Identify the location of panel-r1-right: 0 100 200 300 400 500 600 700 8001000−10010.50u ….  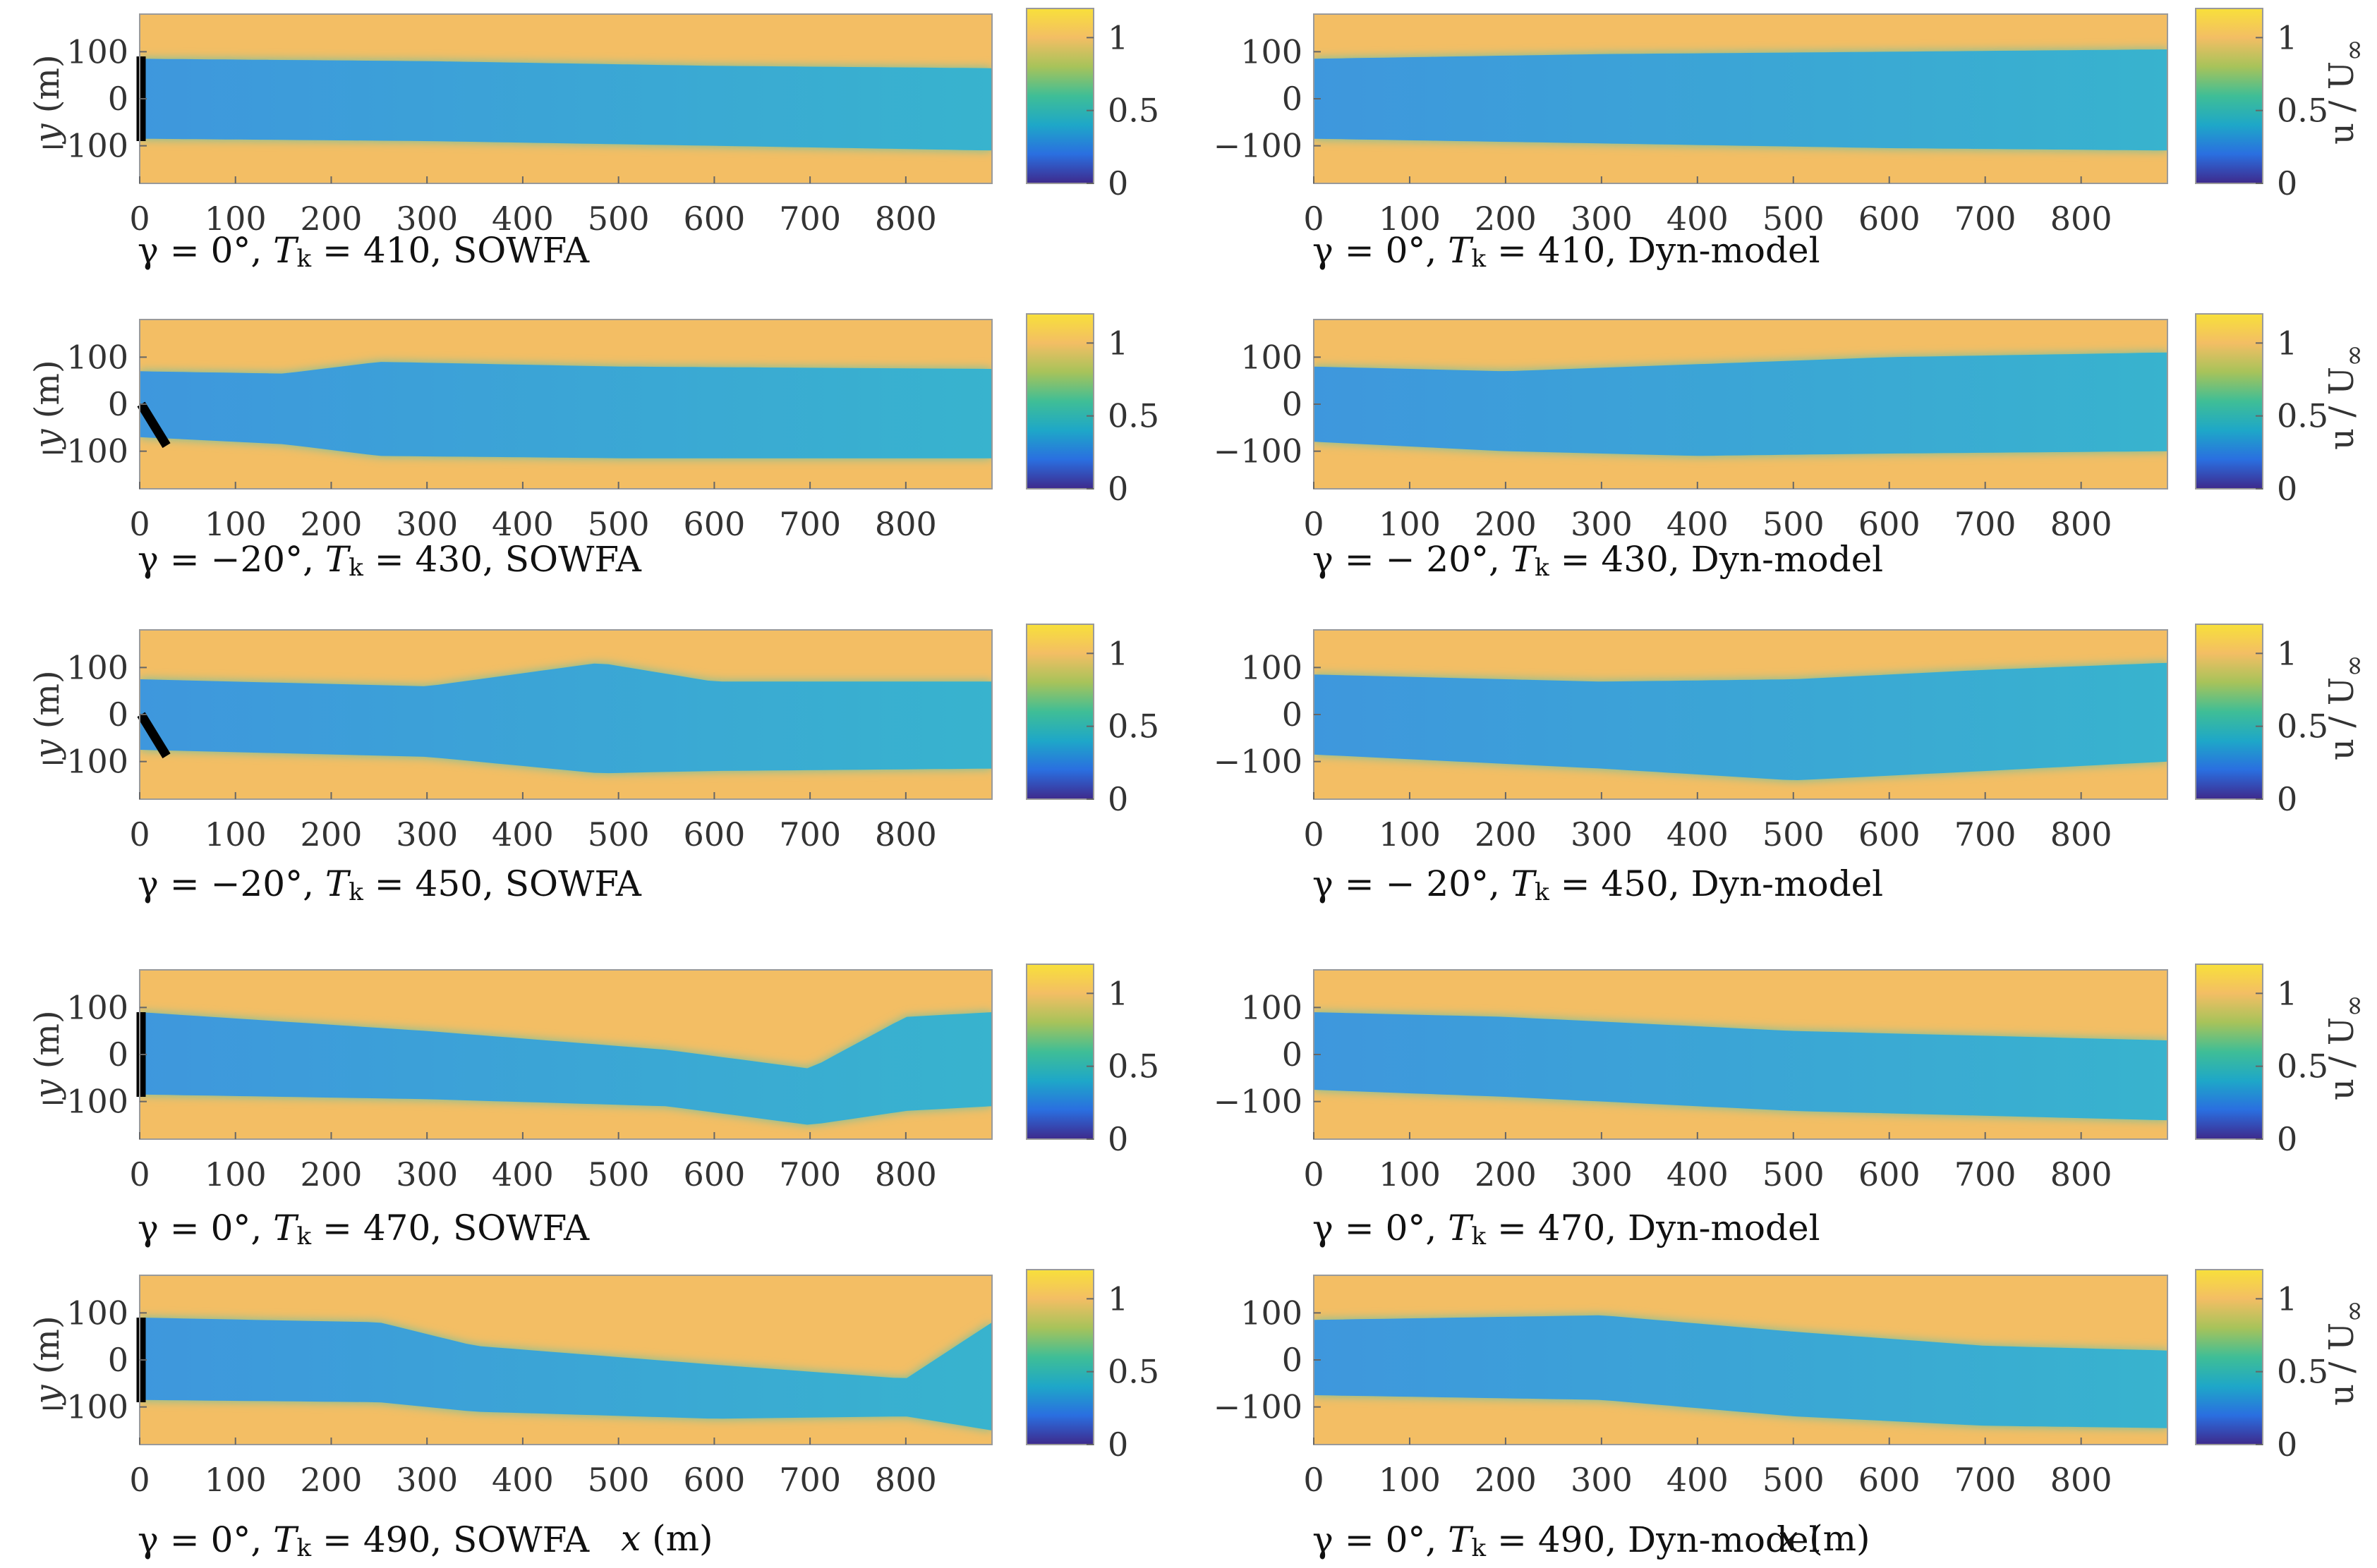
(1791, 140).